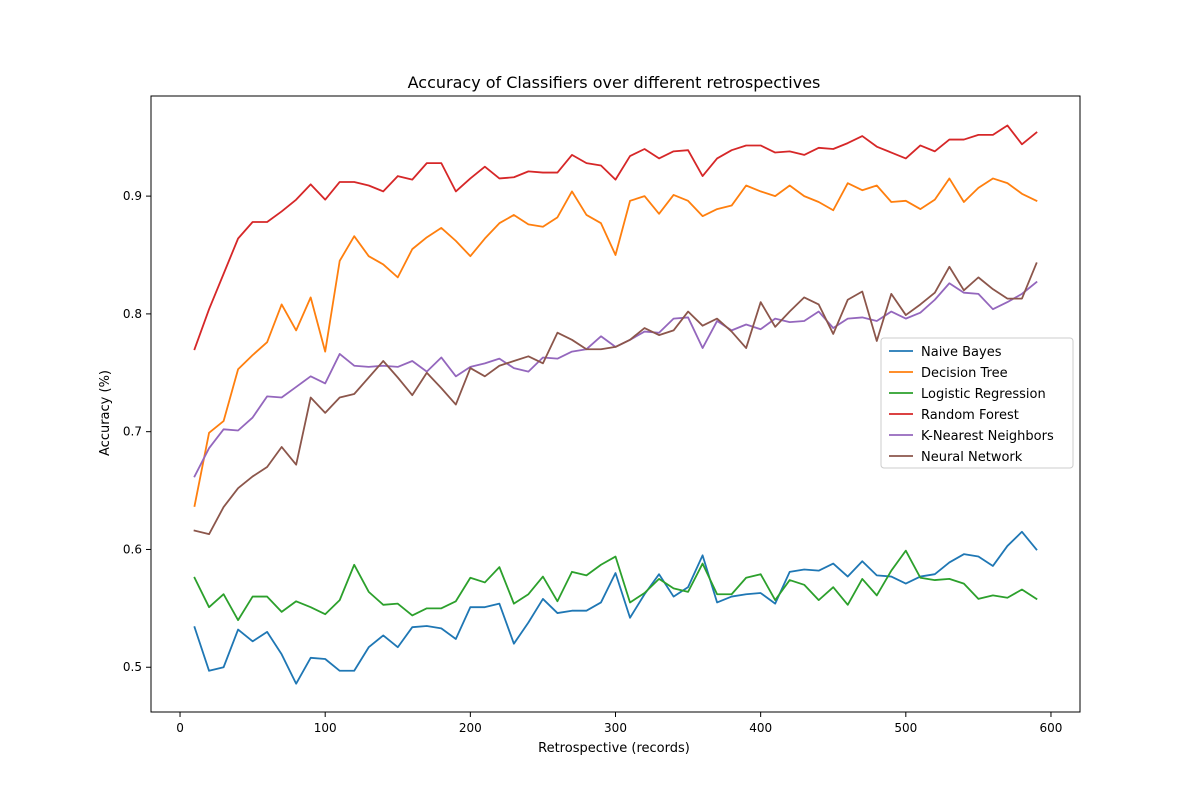 The height and width of the screenshot is (800, 1200). What do you see at coordinates (614, 748) in the screenshot?
I see `x-axis-label: Retrospective (records)` at bounding box center [614, 748].